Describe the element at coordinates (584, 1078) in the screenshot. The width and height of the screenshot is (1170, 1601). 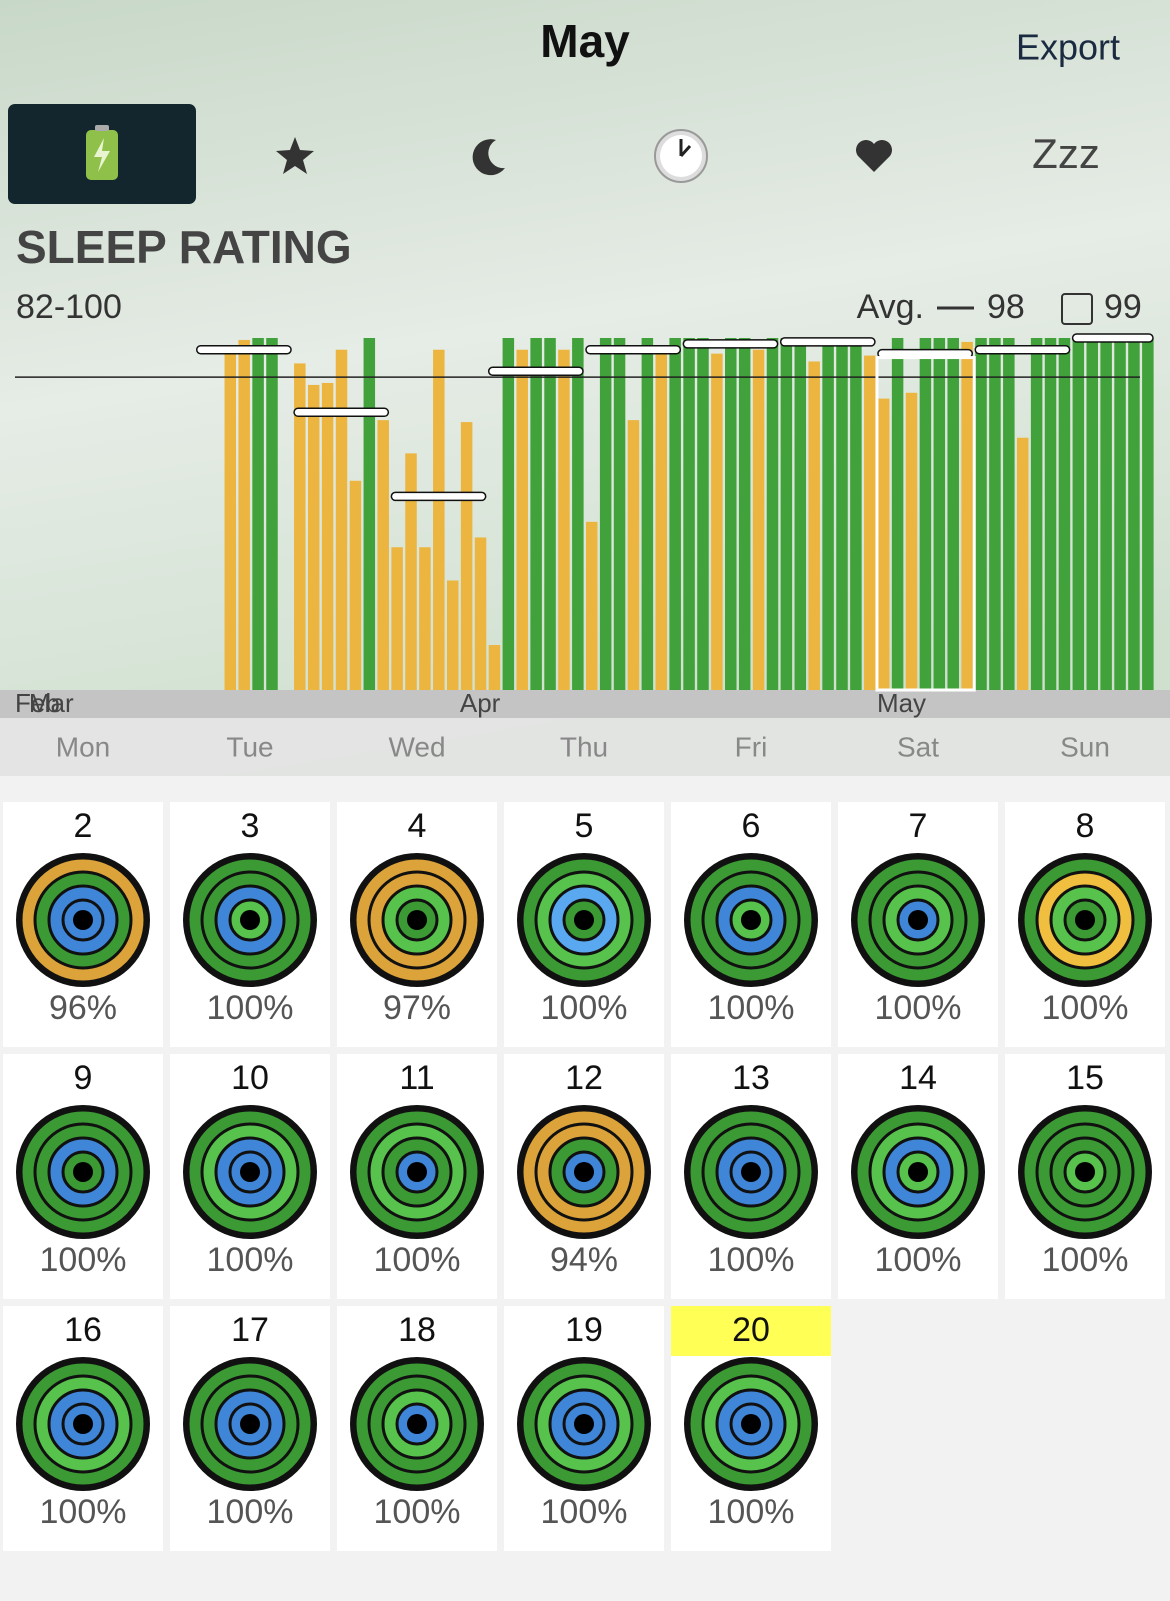
I see `day-number: 12` at that location.